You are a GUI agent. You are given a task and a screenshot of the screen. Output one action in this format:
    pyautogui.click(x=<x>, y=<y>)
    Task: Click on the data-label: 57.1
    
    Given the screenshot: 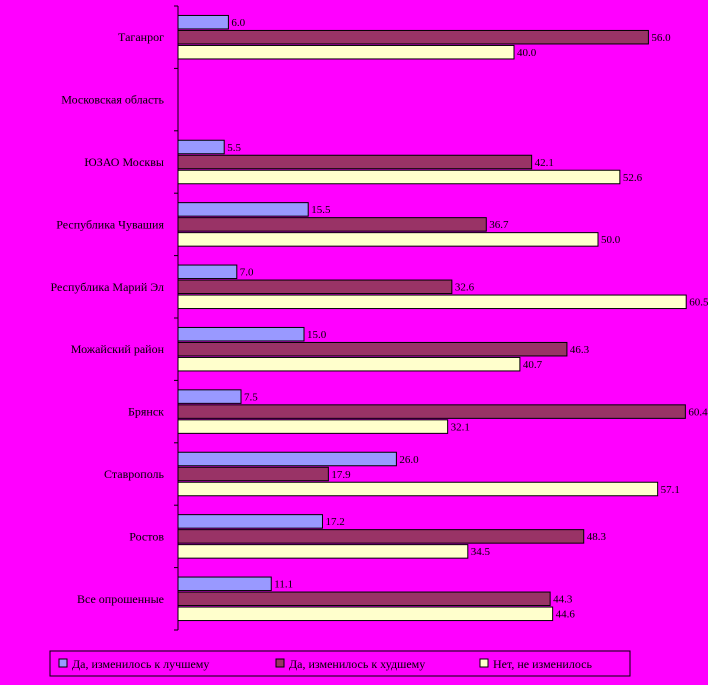 What is the action you would take?
    pyautogui.click(x=670, y=490)
    